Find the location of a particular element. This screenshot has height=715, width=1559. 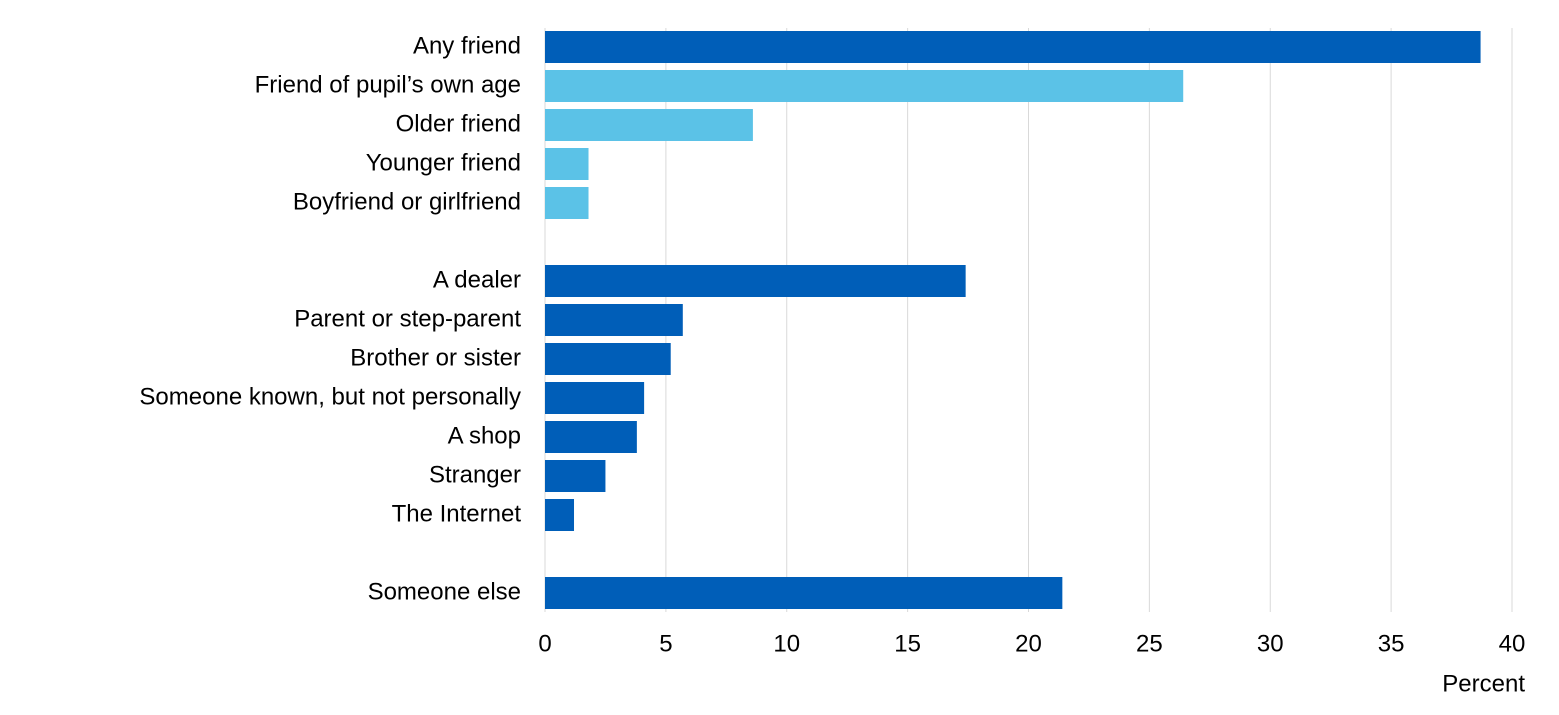

y-tick-label: Someone known, but not personally is located at coordinates (330, 396).